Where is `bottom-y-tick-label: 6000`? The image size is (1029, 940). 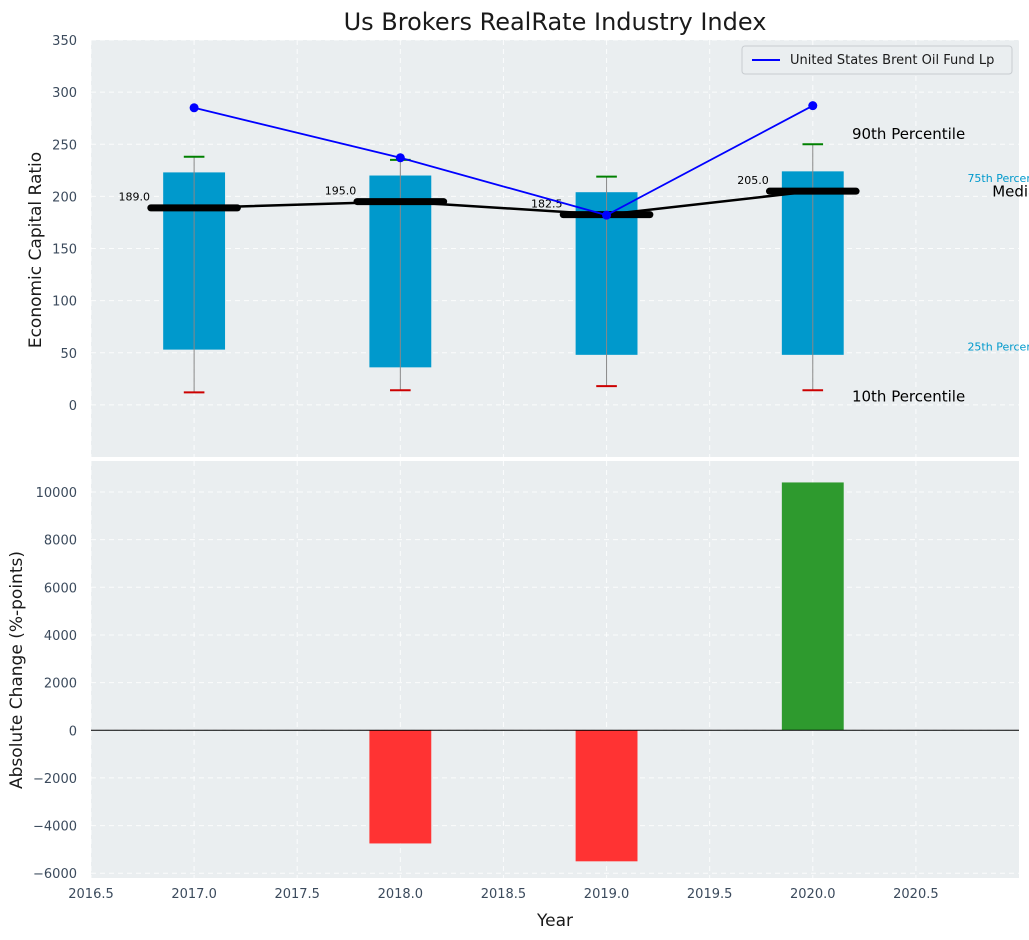 bottom-y-tick-label: 6000 is located at coordinates (60, 588).